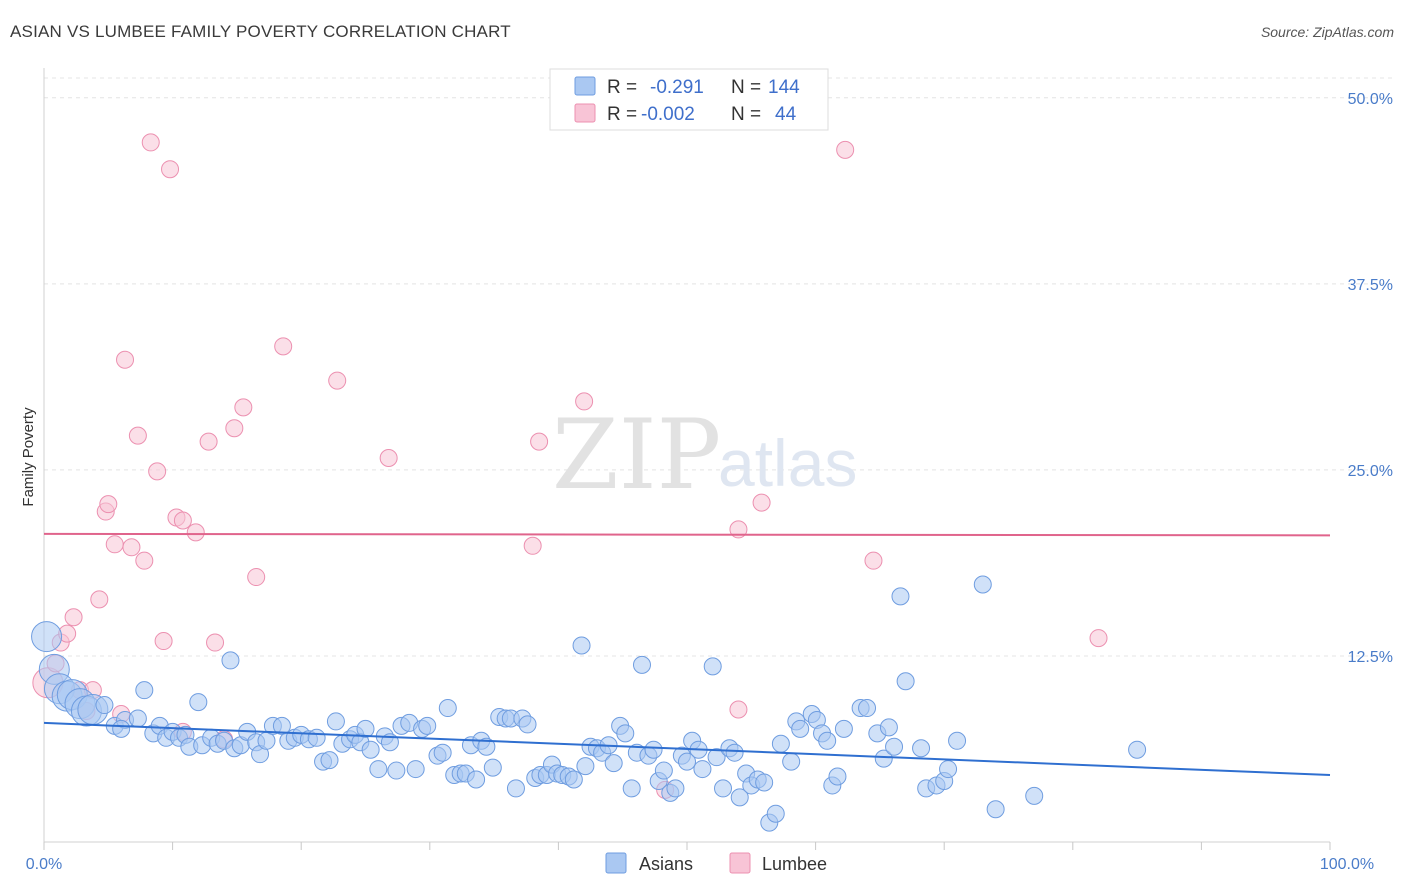  I want to click on watermark-atlas: atlas, so click(787, 463).